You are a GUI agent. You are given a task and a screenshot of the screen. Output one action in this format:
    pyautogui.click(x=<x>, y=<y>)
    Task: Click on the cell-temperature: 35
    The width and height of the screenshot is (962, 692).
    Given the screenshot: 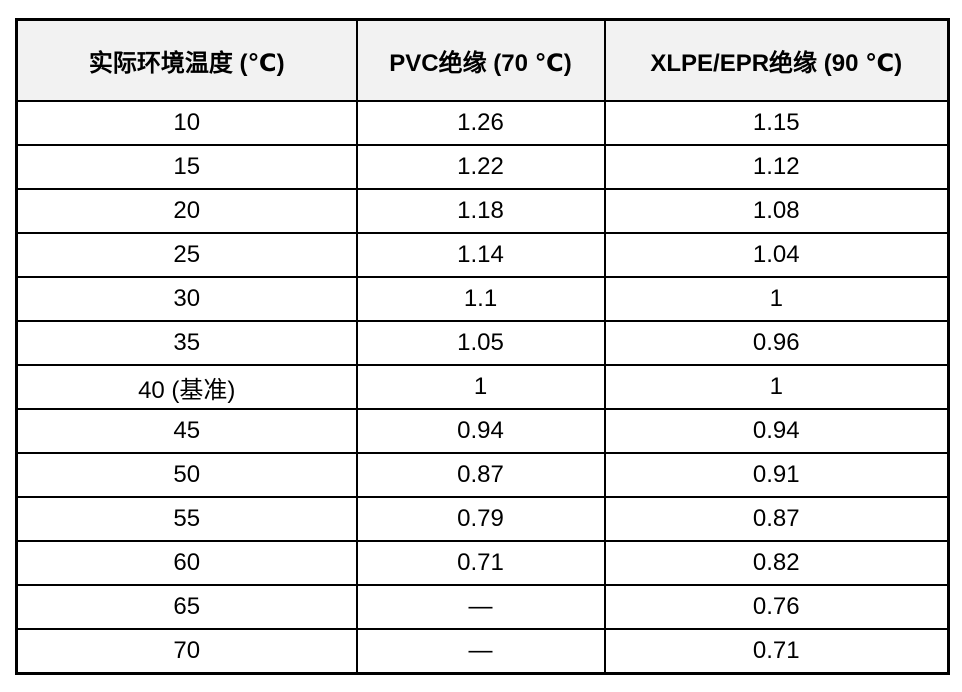 What is the action you would take?
    pyautogui.click(x=186, y=343)
    